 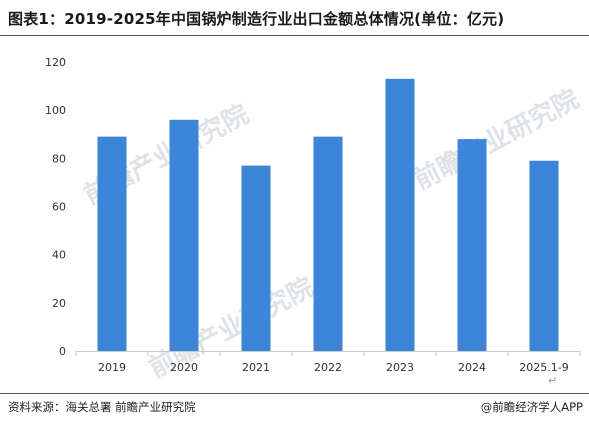 I want to click on bar-2025.1-9, so click(x=544, y=255).